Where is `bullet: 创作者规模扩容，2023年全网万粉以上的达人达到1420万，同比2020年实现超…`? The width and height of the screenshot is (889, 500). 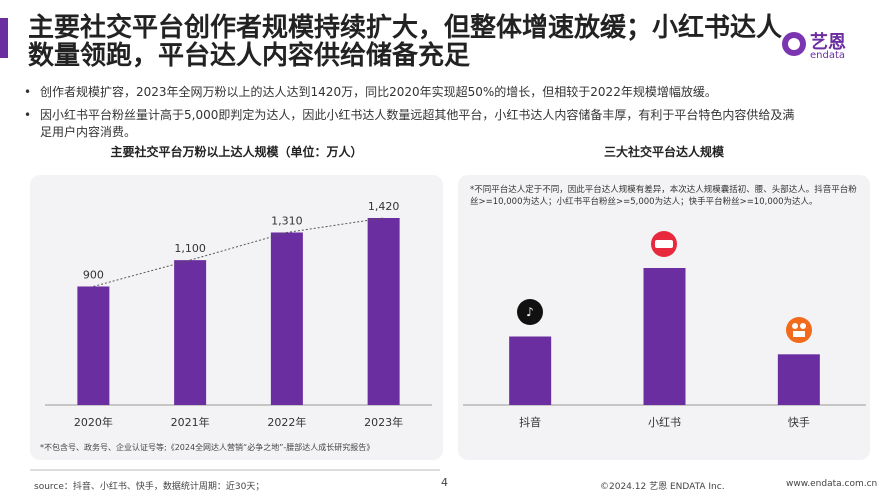
bullet: 创作者规模扩容，2023年全网万粉以上的达人达到1420万，同比2020年实现超… is located at coordinates (426, 92).